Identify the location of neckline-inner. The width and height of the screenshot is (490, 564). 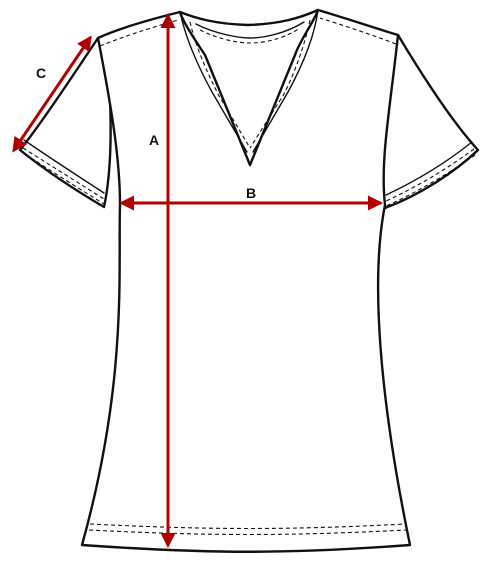
(249, 17).